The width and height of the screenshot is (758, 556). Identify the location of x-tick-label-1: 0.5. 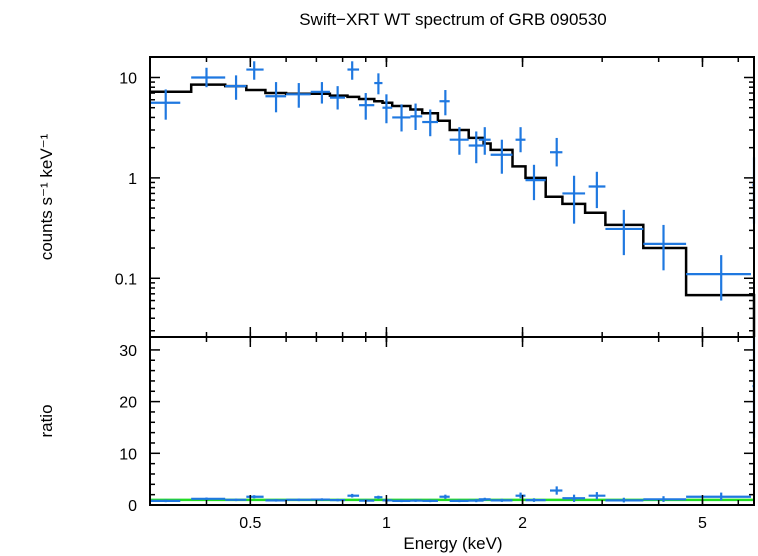
(250, 523).